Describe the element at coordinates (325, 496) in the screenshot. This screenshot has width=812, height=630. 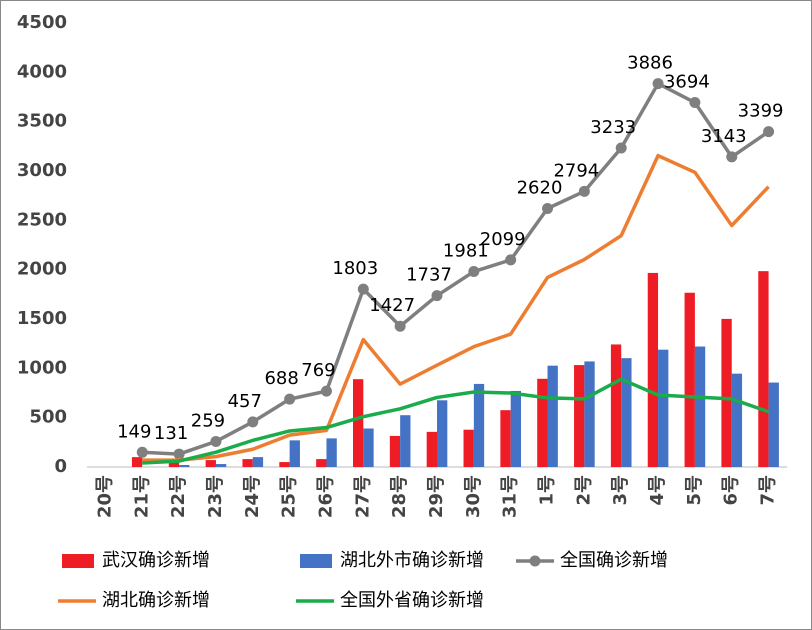
I see `x-tick-label: 26号` at that location.